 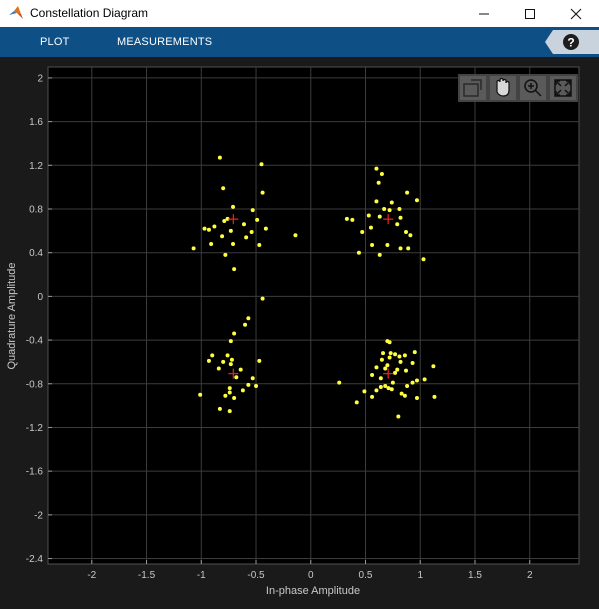 What do you see at coordinates (35, 559) in the screenshot?
I see `y-tick-label: -2.4` at bounding box center [35, 559].